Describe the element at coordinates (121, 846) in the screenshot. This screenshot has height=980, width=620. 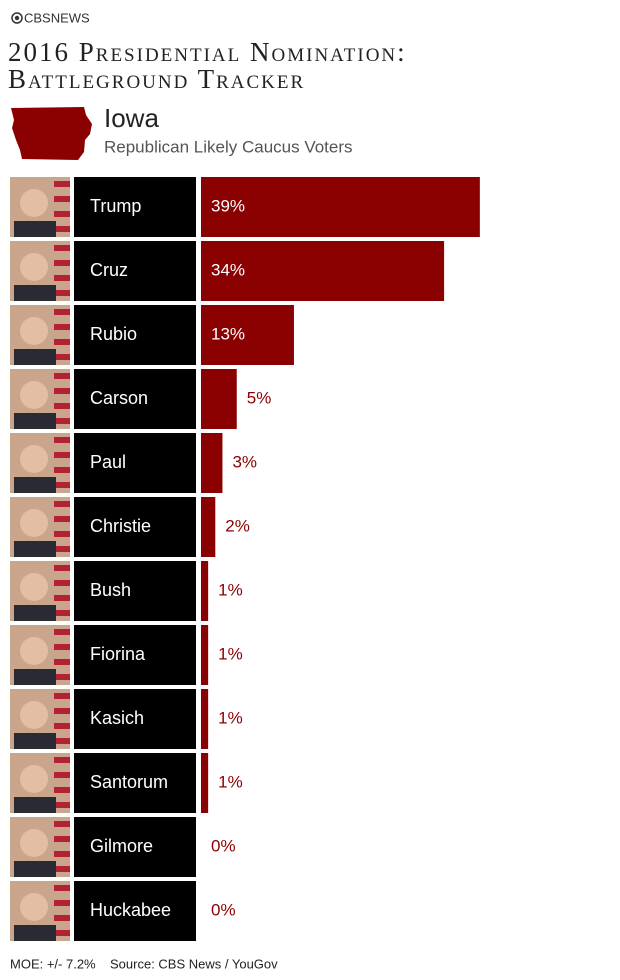
I see `candidate-name: Gilmore` at that location.